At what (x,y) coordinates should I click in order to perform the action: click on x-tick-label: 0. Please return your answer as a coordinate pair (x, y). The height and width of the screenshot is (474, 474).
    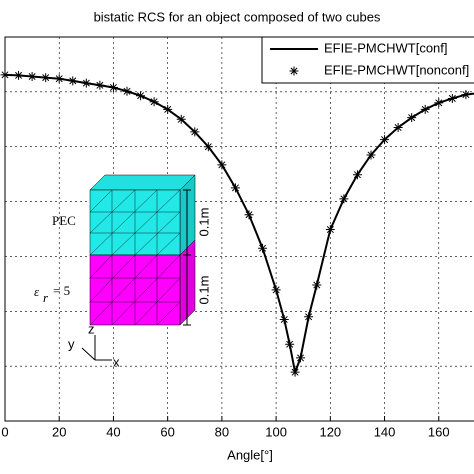
    Looking at the image, I should click on (4, 431).